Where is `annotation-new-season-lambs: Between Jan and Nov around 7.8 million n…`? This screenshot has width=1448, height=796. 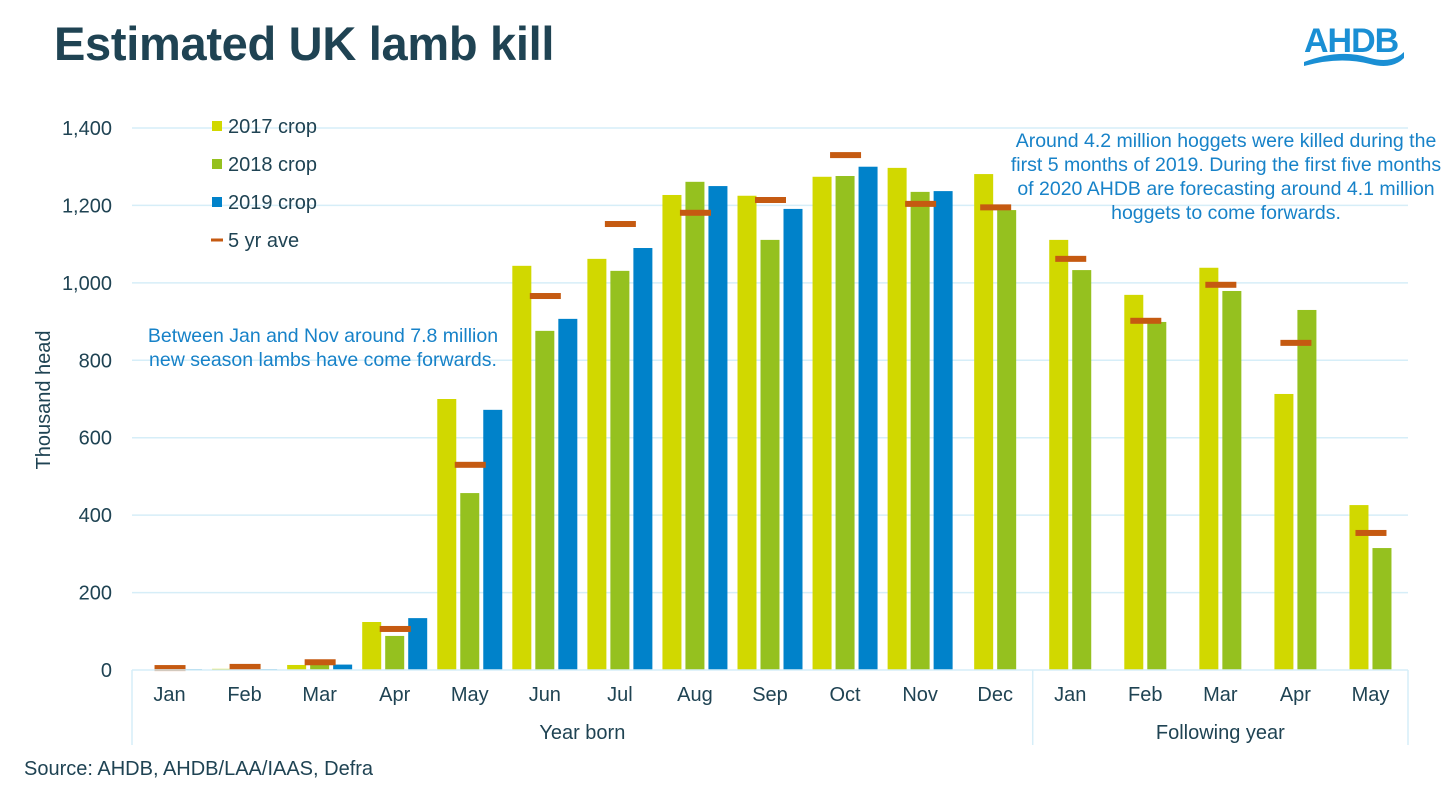
annotation-new-season-lambs: Between Jan and Nov around 7.8 million n… is located at coordinates (323, 348).